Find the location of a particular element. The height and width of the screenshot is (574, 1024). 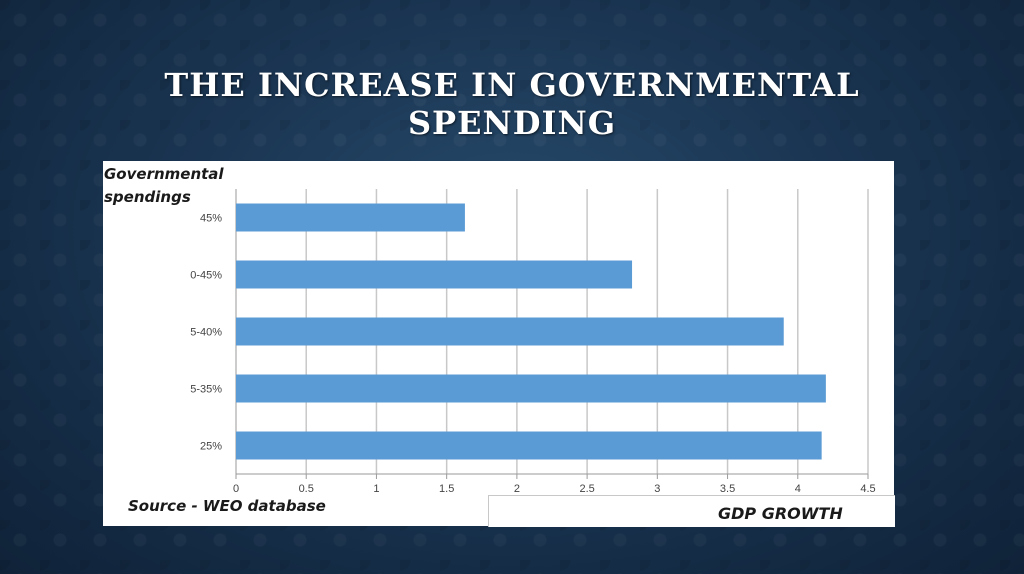

x-tick-label-2: 1 is located at coordinates (376, 489).